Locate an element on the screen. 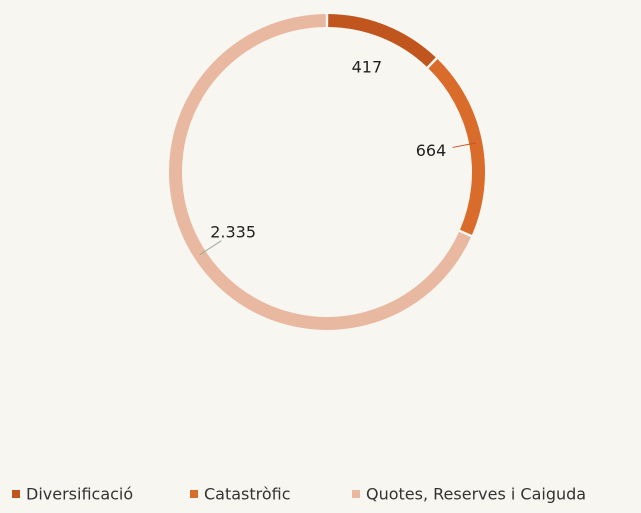 The image size is (641, 513). legend-label: Diversificació is located at coordinates (79, 494).